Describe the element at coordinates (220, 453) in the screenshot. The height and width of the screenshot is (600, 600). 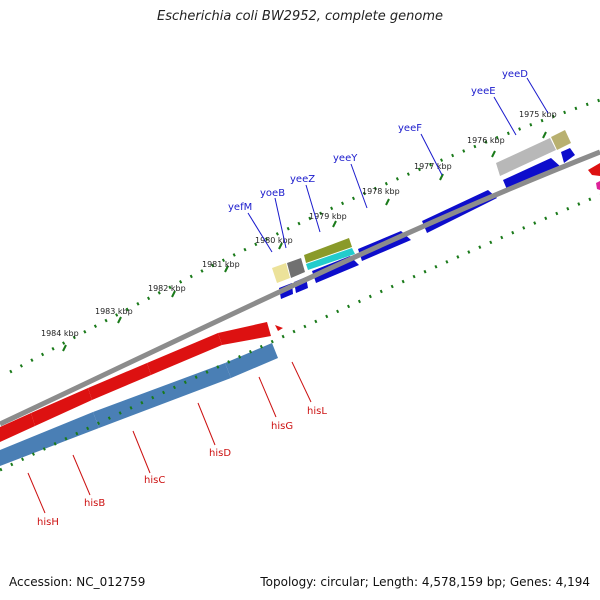
I see `gene-label-hisD: hisD` at that location.